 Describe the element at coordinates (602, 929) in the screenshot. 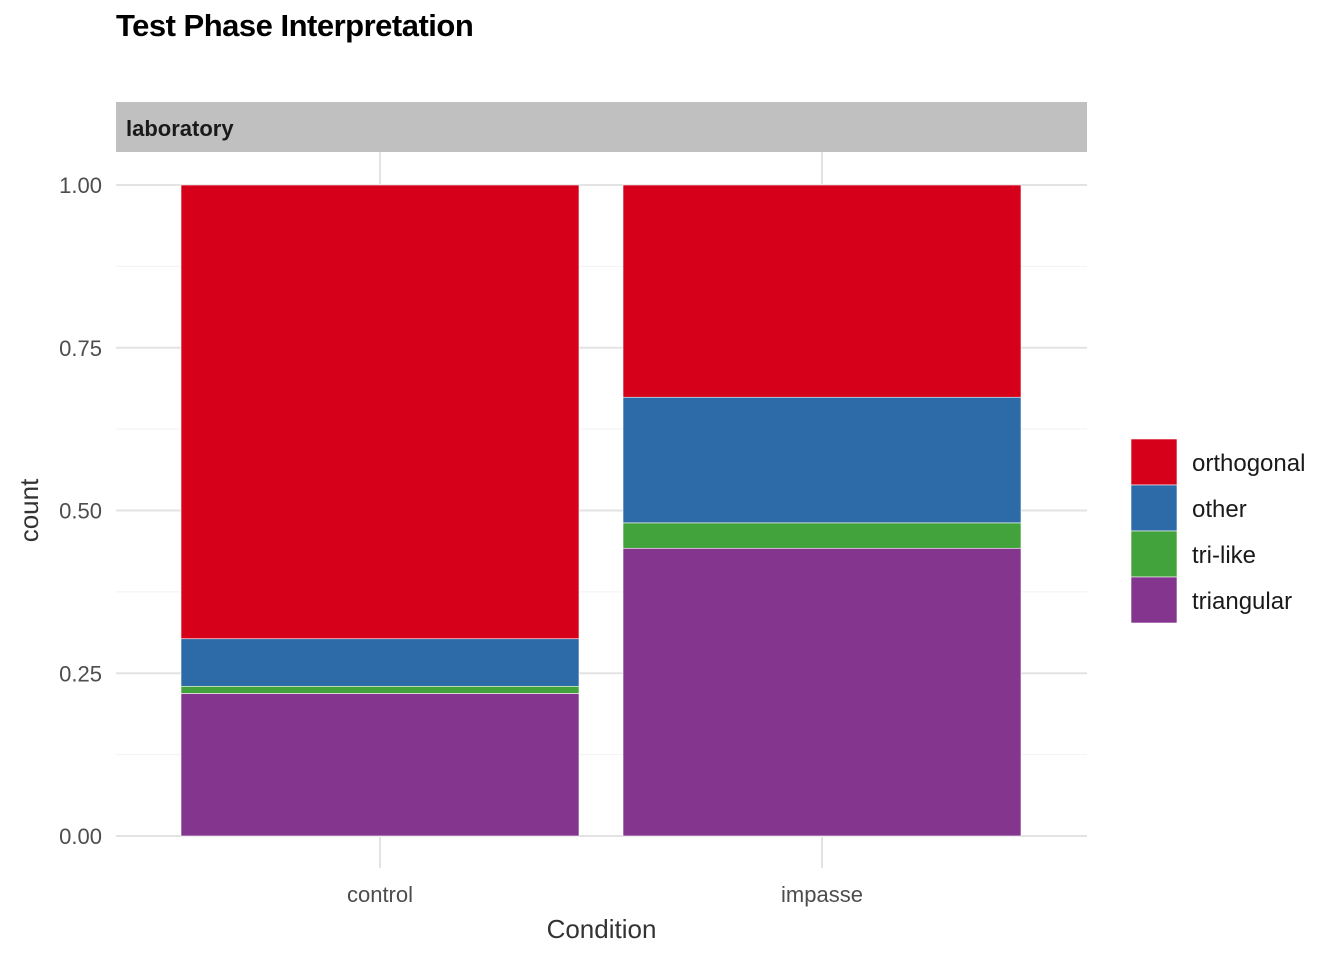

I see `x-axis-title: Condition` at that location.